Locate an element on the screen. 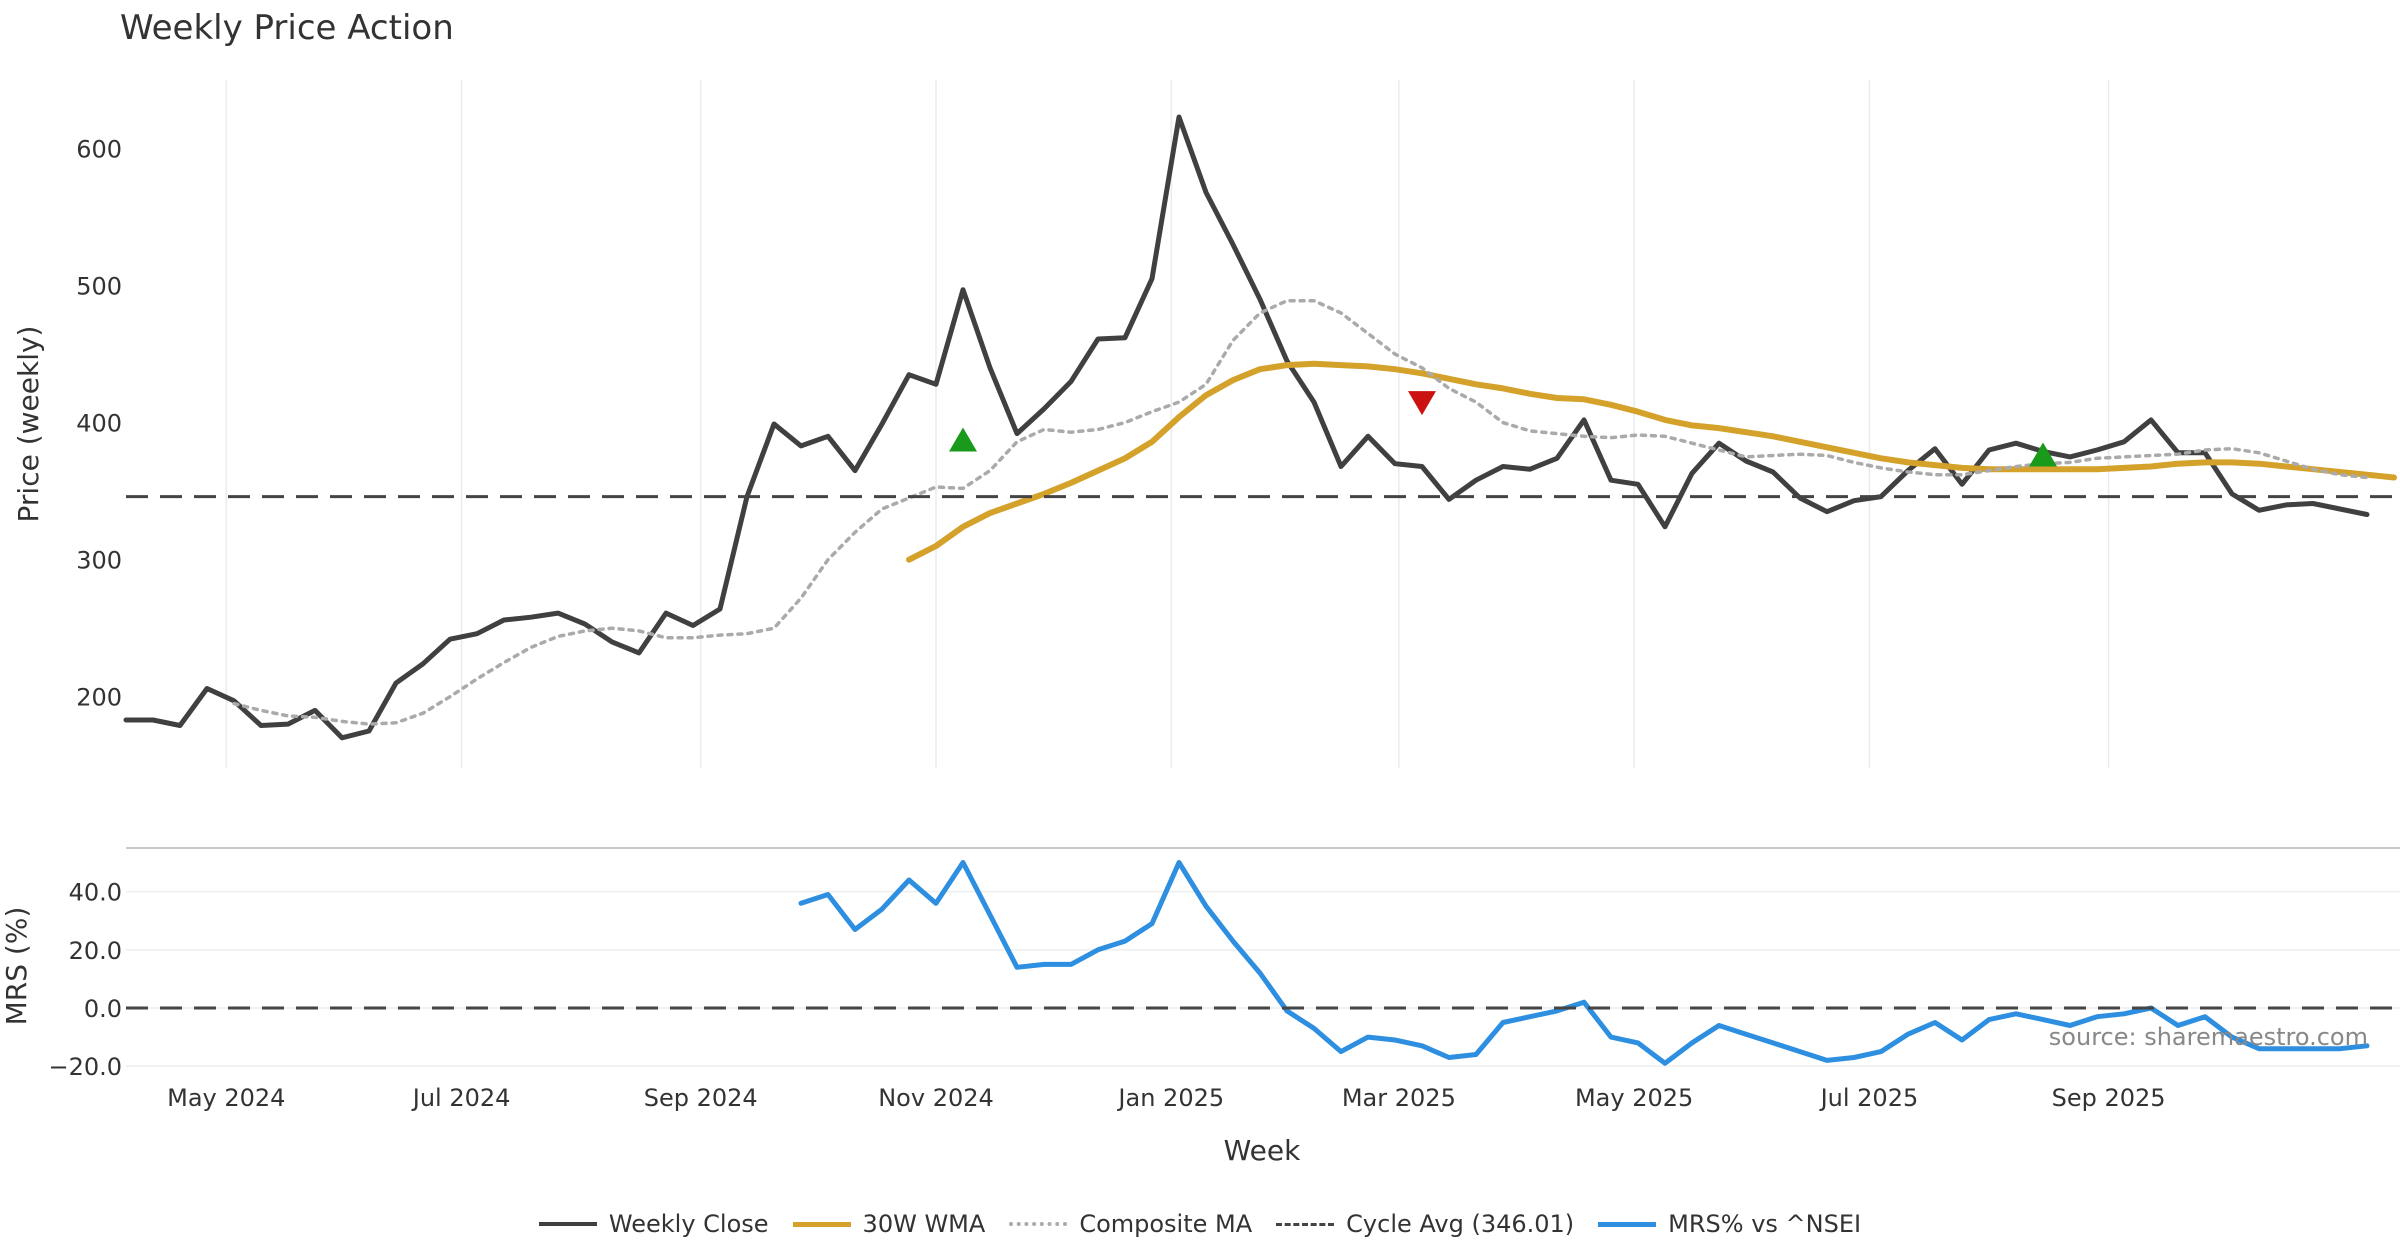 The height and width of the screenshot is (1260, 2400). legend-item-cycle-avg: Cycle Avg (346.01) is located at coordinates (1425, 1224).